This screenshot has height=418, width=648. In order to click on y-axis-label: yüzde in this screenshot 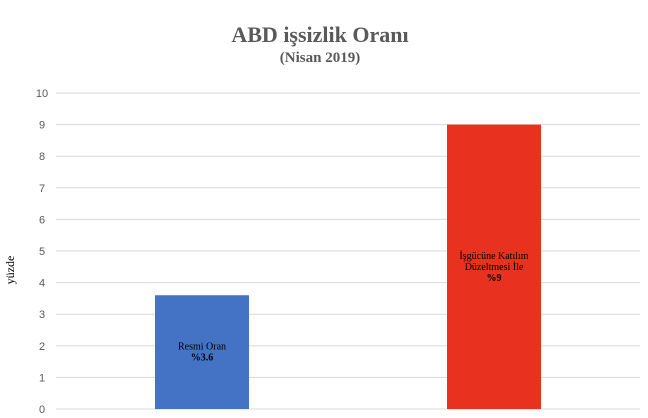, I will do `click(10, 270)`.